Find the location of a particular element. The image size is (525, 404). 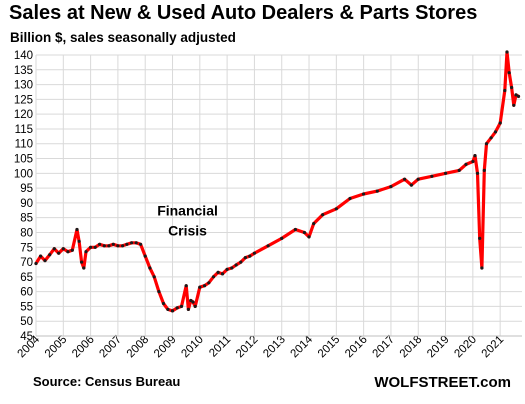

y-tick-label: 55 is located at coordinates (26, 307).